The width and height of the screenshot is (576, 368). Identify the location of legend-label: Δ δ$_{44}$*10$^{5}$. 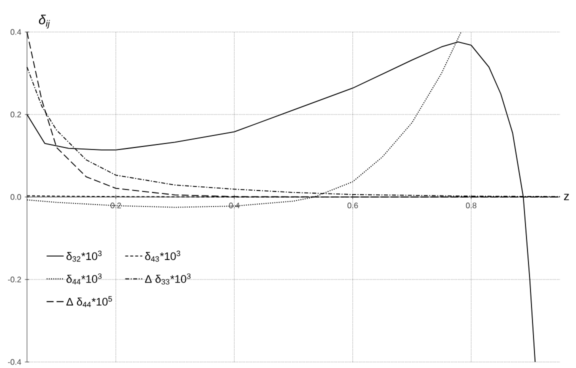
(89, 302).